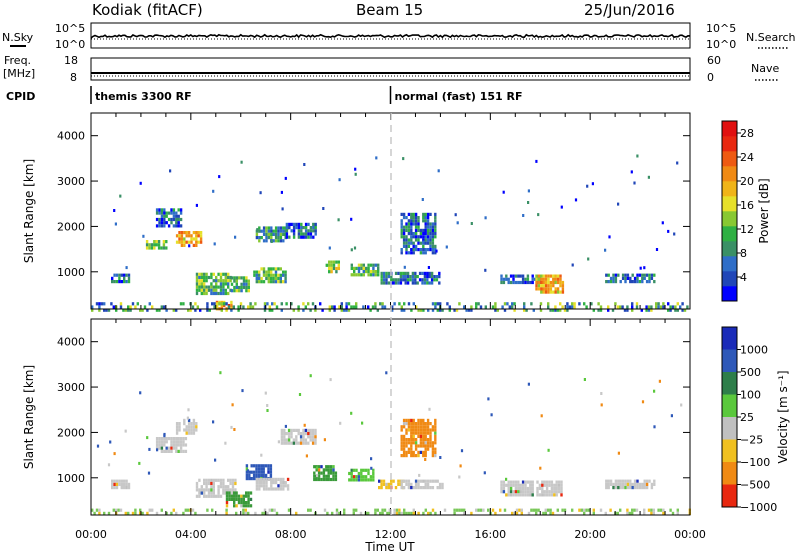  Describe the element at coordinates (490, 534) in the screenshot. I see `x-tick-label: 16:00` at that location.